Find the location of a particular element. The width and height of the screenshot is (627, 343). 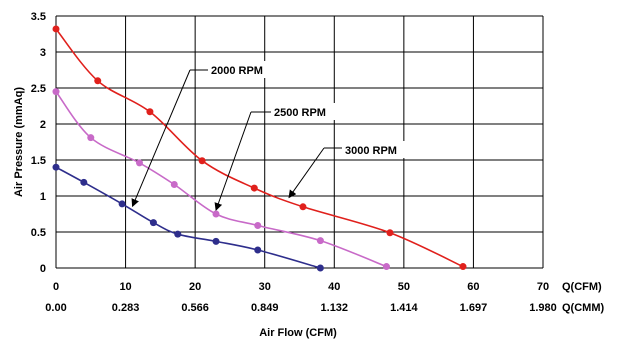

x-tick-label: 70 is located at coordinates (543, 287).